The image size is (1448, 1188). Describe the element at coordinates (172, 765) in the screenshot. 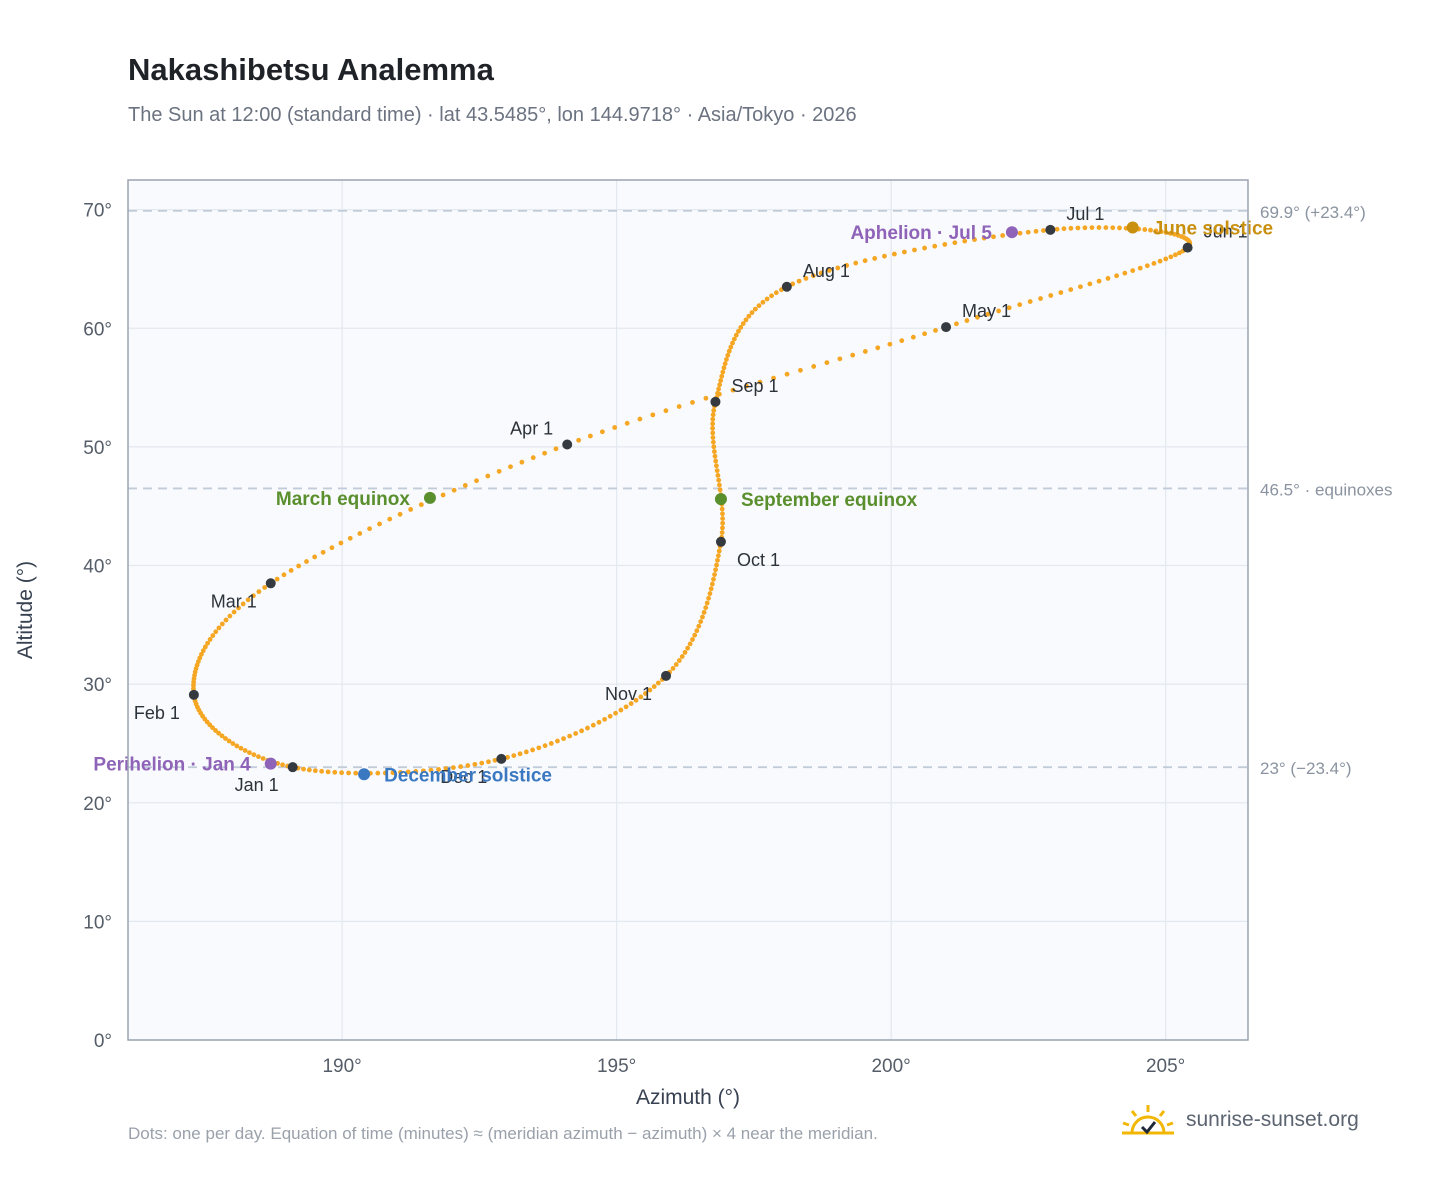

I see `event-label: Perihelion · Jan 4` at that location.